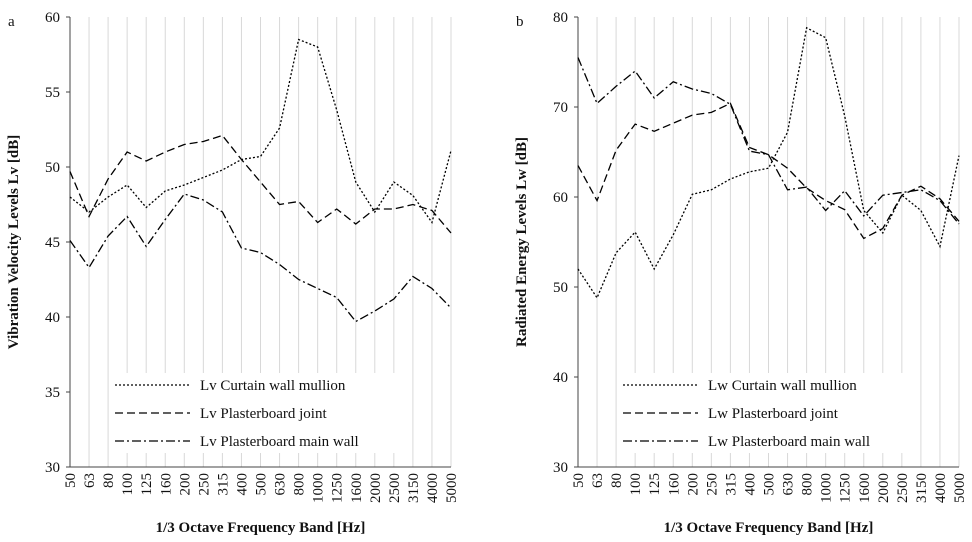  What do you see at coordinates (52, 93) in the screenshot?
I see `y-tick-label: 55` at bounding box center [52, 93].